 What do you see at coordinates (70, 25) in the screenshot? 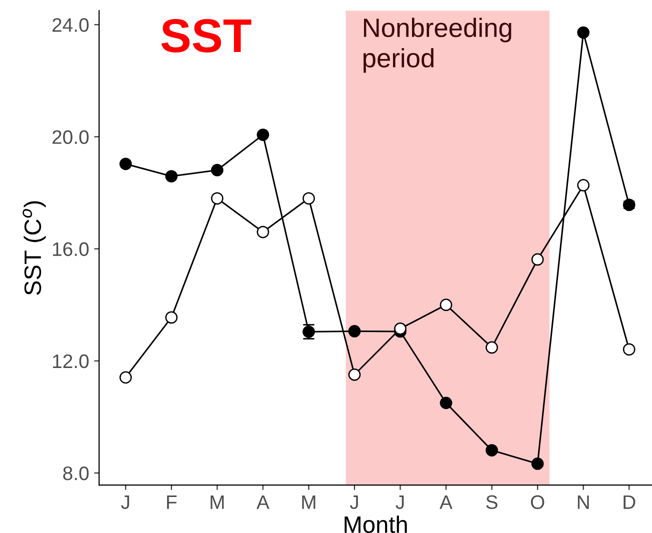
I see `y-tick-label: 24.0` at bounding box center [70, 25].